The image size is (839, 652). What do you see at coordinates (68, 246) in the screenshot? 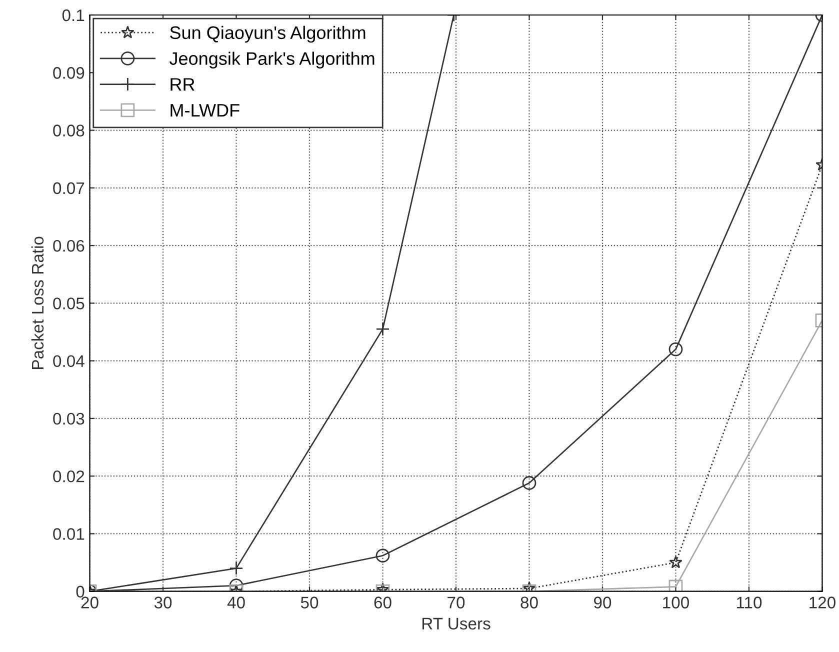
I see `y-tick-label: 0.06` at bounding box center [68, 246].